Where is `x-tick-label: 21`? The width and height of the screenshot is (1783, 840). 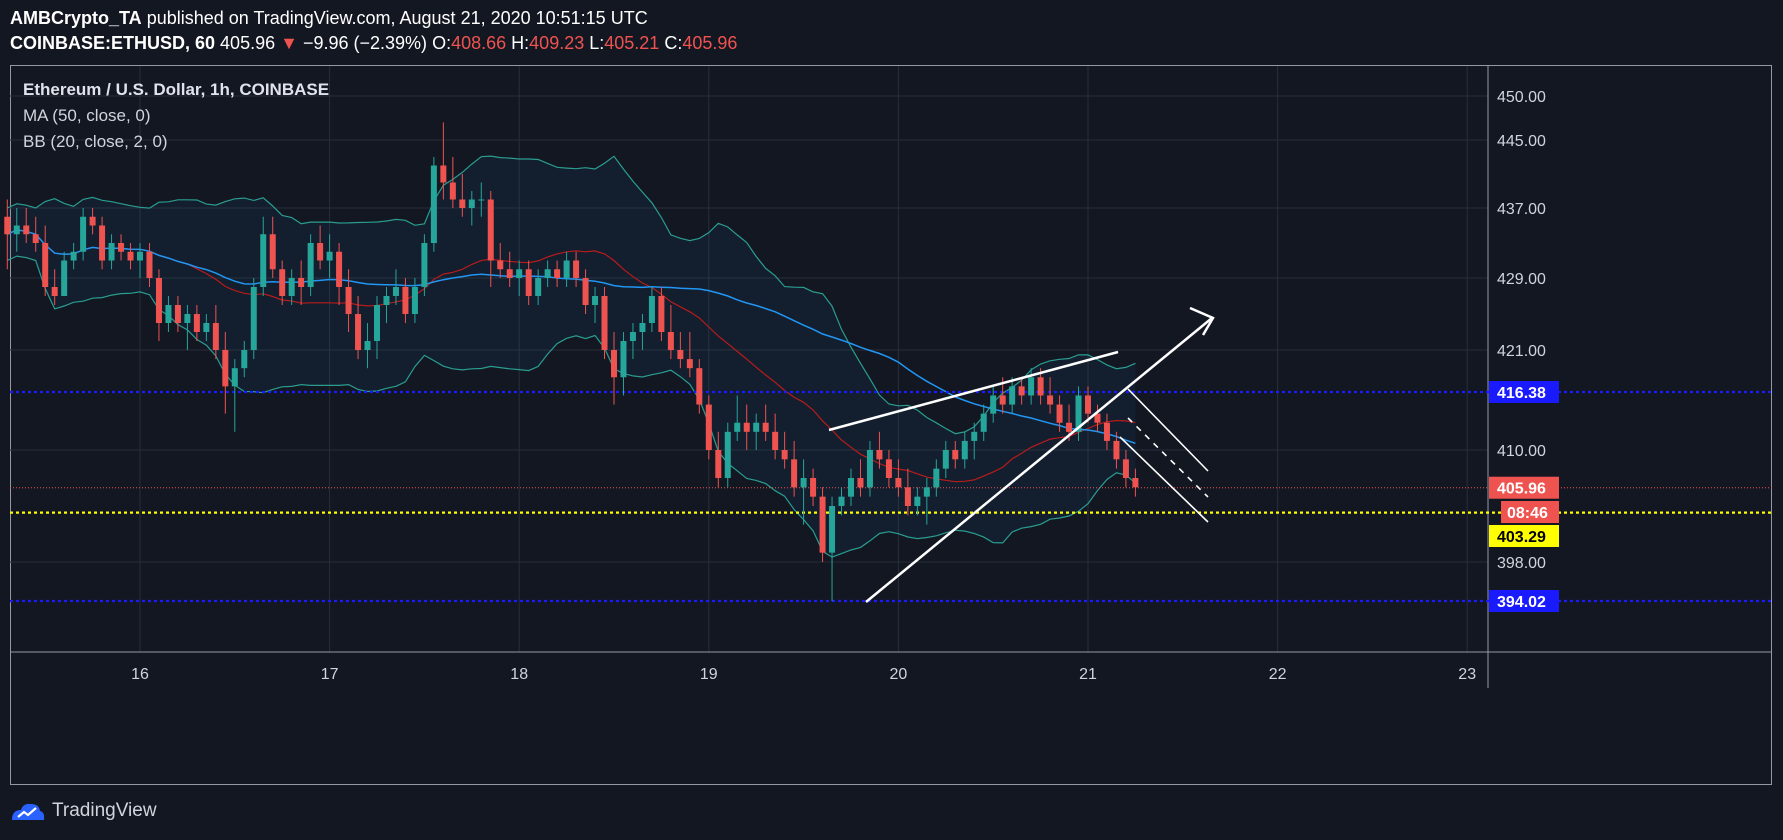 x-tick-label: 21 is located at coordinates (1088, 674).